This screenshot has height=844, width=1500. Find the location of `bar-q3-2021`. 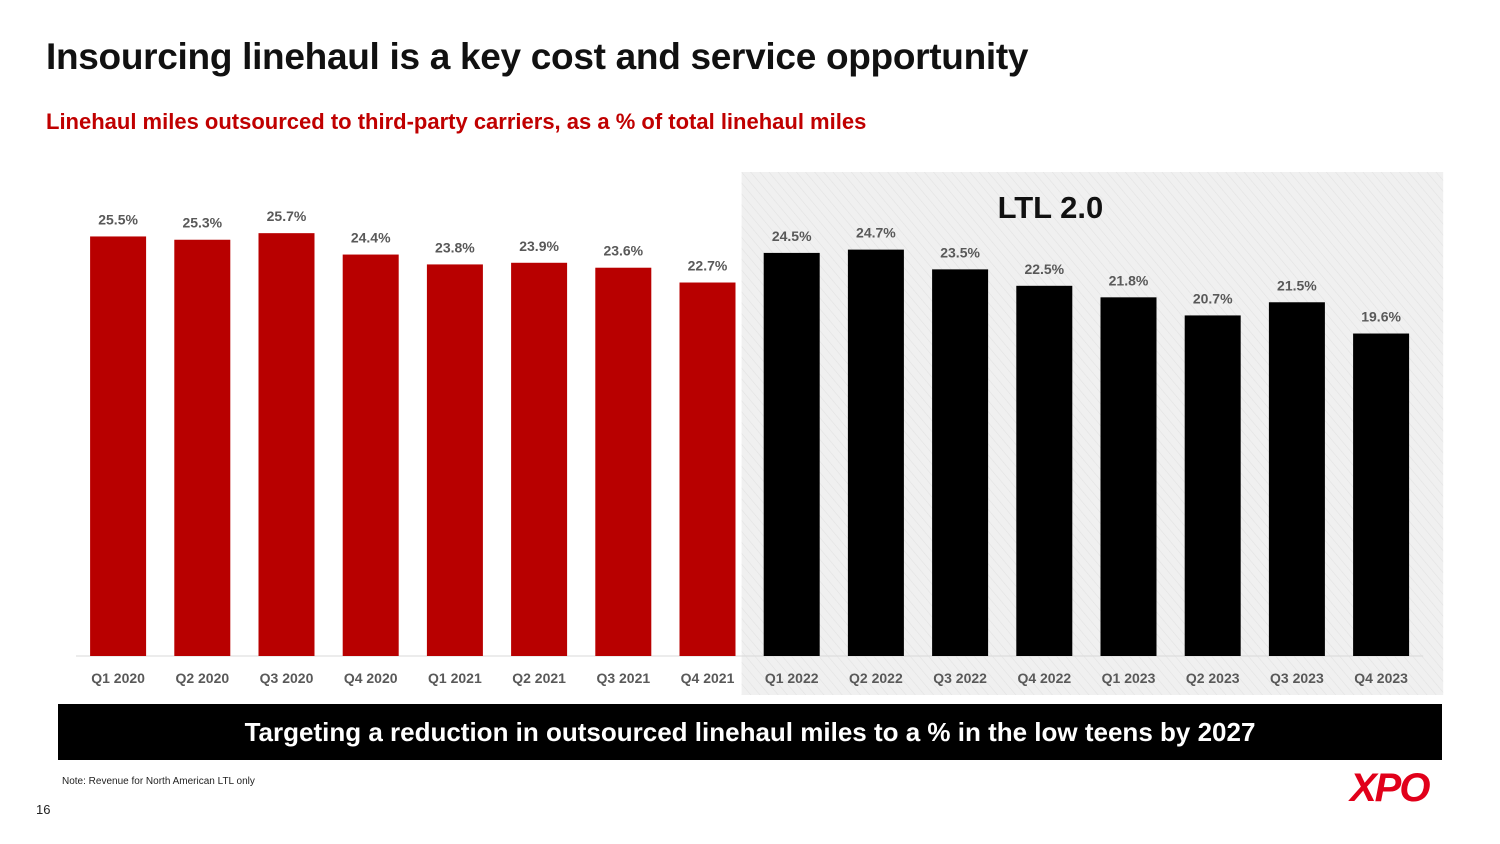

bar-q3-2021 is located at coordinates (623, 461).